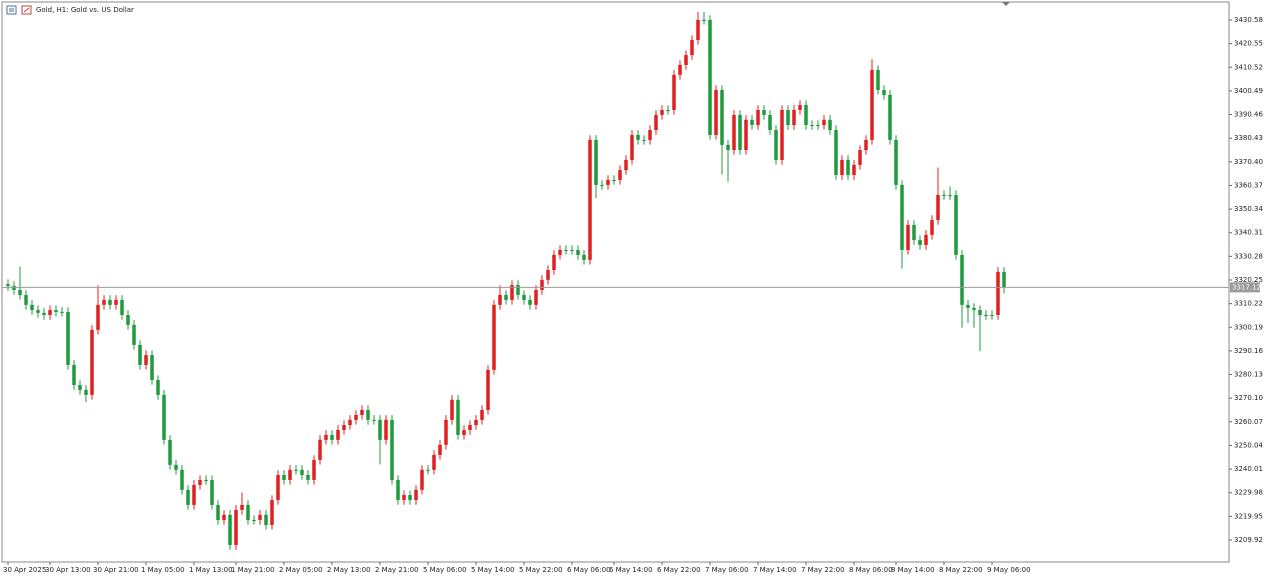 The width and height of the screenshot is (1269, 577). What do you see at coordinates (1248, 67) in the screenshot?
I see `y-tick-label: 3410.52` at bounding box center [1248, 67].